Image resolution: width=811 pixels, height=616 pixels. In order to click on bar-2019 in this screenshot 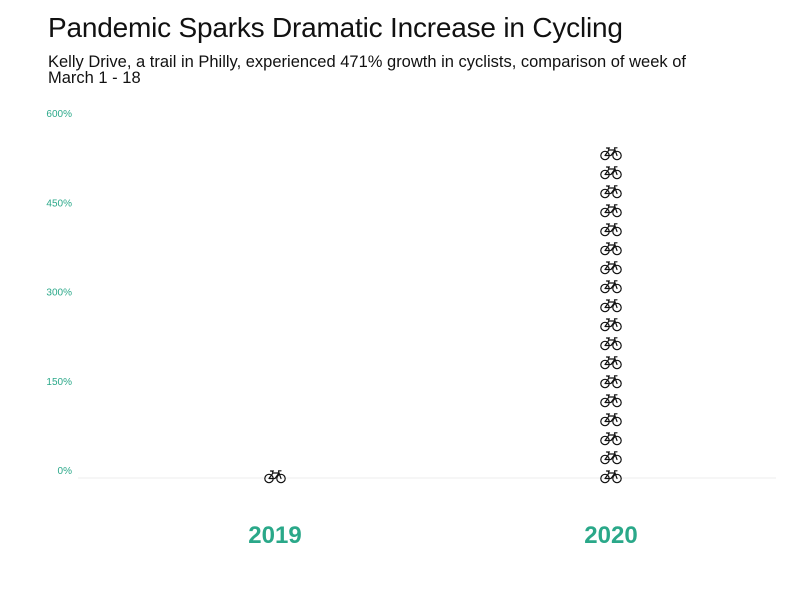, I will do `click(275, 477)`.